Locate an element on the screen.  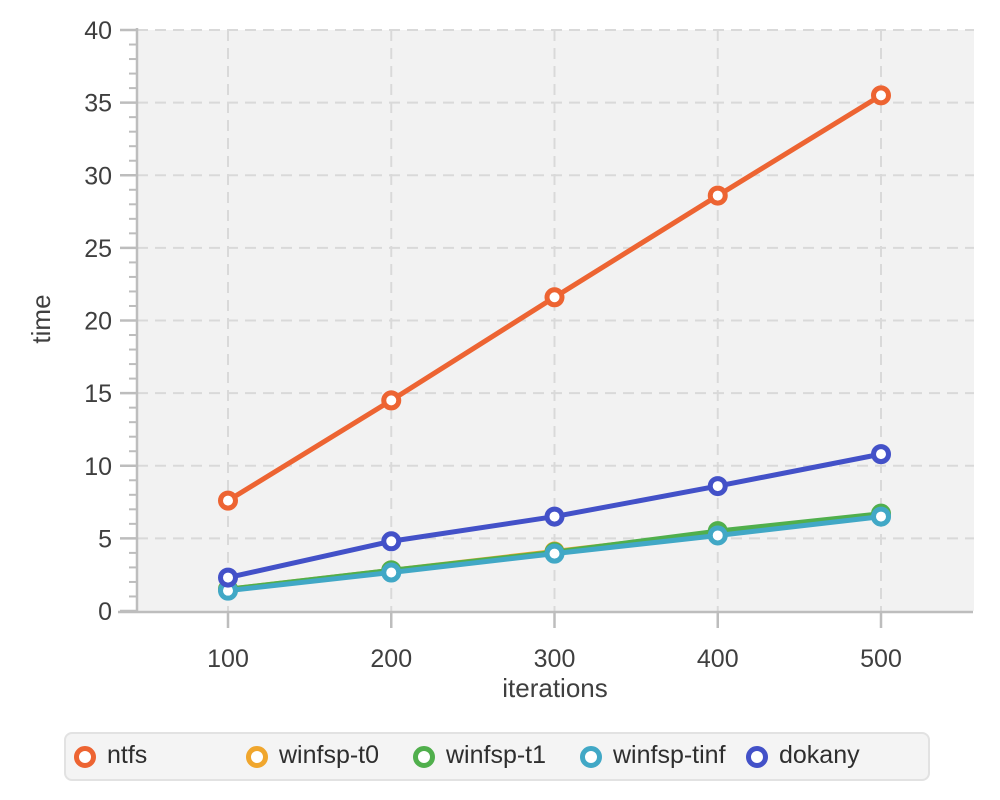
legend-item-dokany: dokany is located at coordinates (803, 756).